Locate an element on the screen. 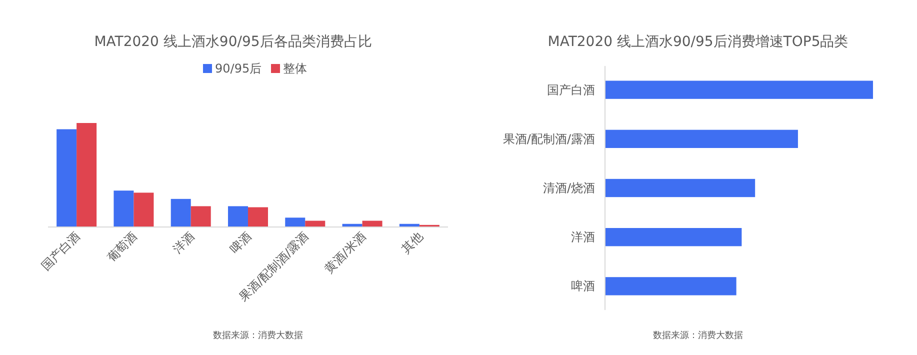 The height and width of the screenshot is (355, 917). legend-label: 整体 is located at coordinates (295, 69).